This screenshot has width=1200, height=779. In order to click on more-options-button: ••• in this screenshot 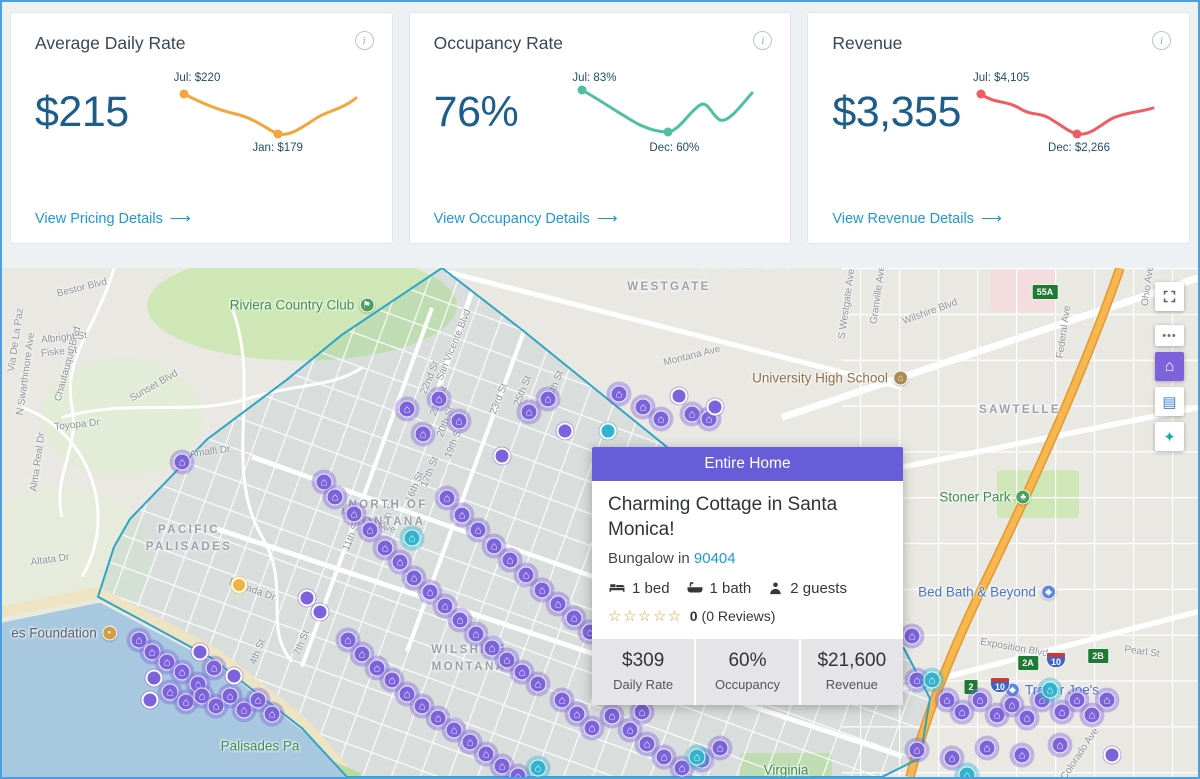, I will do `click(1169, 335)`.